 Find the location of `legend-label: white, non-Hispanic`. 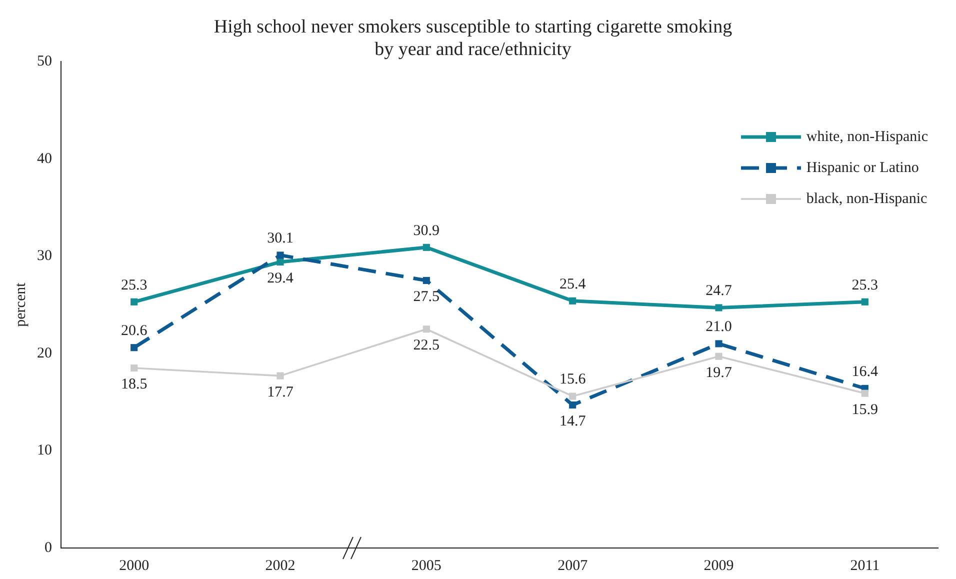

legend-label: white, non-Hispanic is located at coordinates (867, 137).